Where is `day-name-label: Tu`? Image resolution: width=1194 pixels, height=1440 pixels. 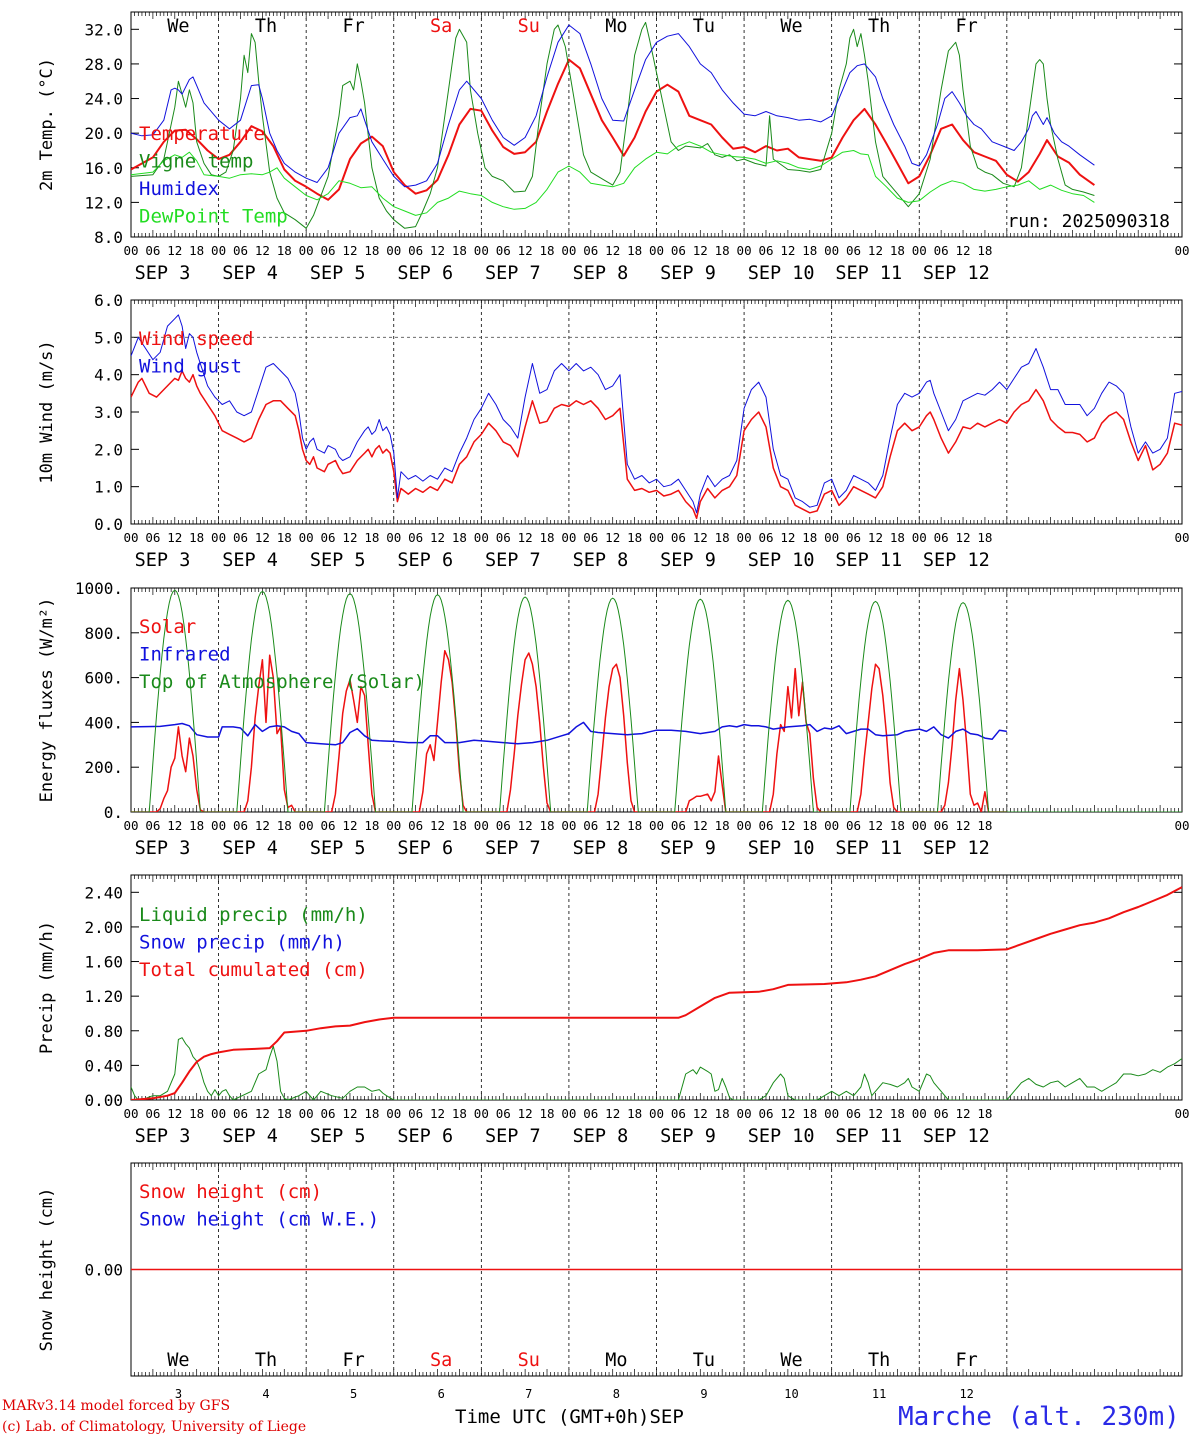 day-name-label: Tu is located at coordinates (704, 1360).